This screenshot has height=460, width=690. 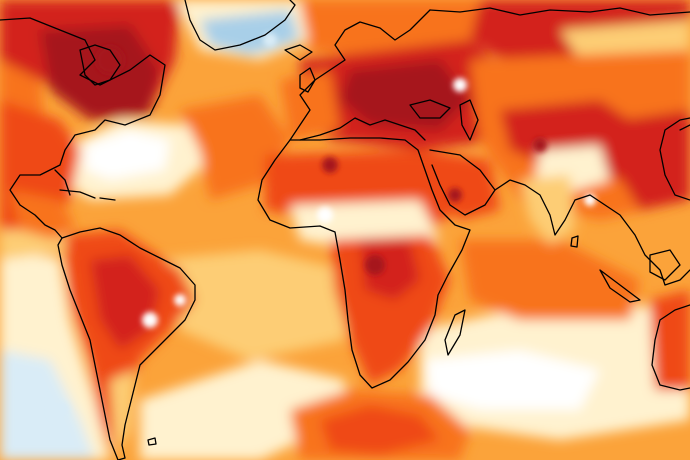 What do you see at coordinates (455, 332) in the screenshot?
I see `madagascar-coastline` at bounding box center [455, 332].